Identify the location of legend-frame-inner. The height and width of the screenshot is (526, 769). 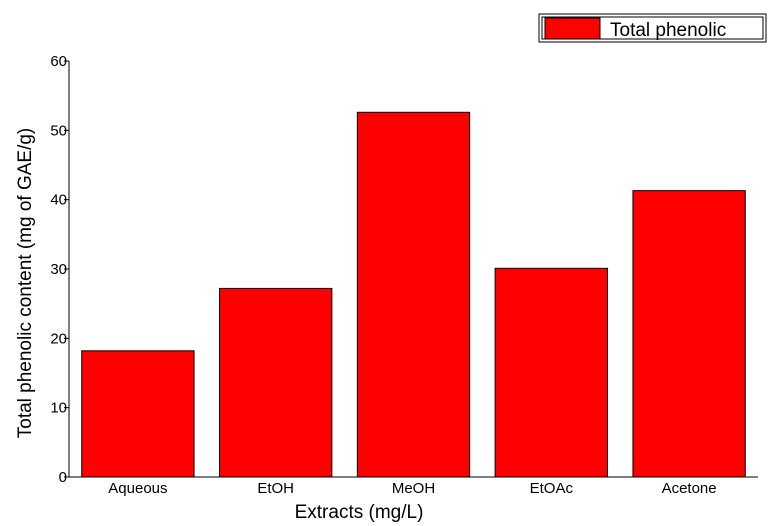
(652, 28).